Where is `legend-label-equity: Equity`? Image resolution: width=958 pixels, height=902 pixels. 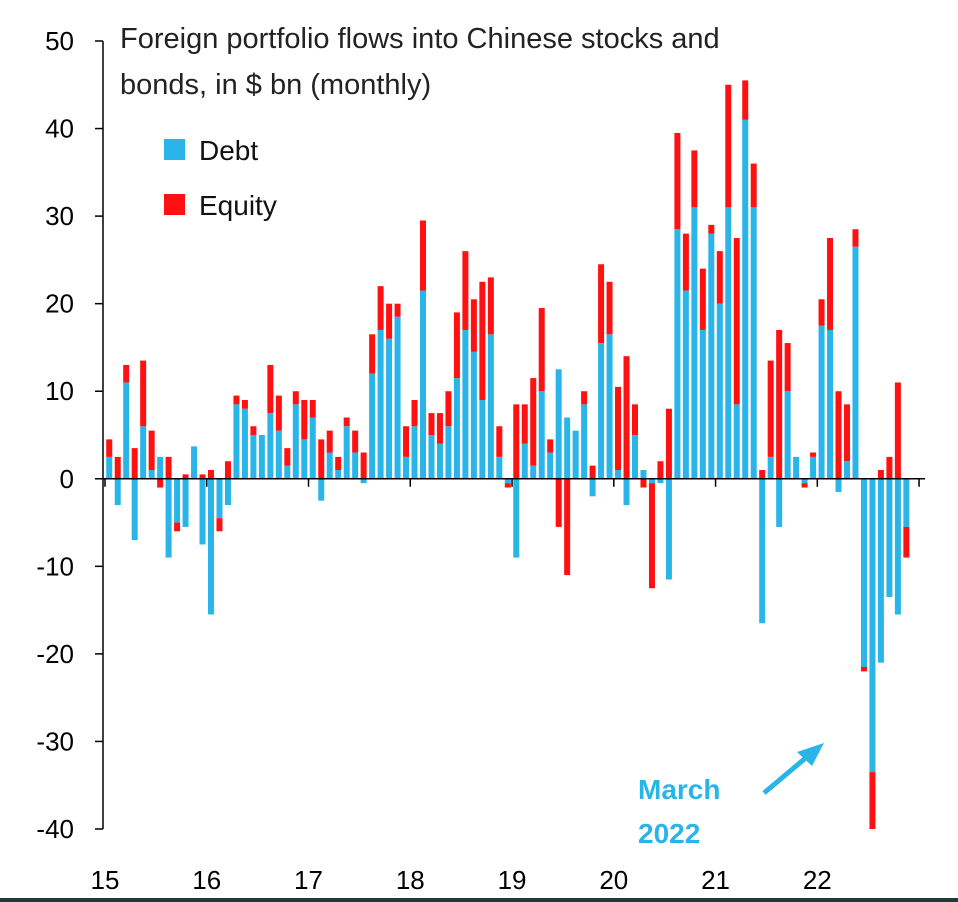 legend-label-equity: Equity is located at coordinates (238, 205).